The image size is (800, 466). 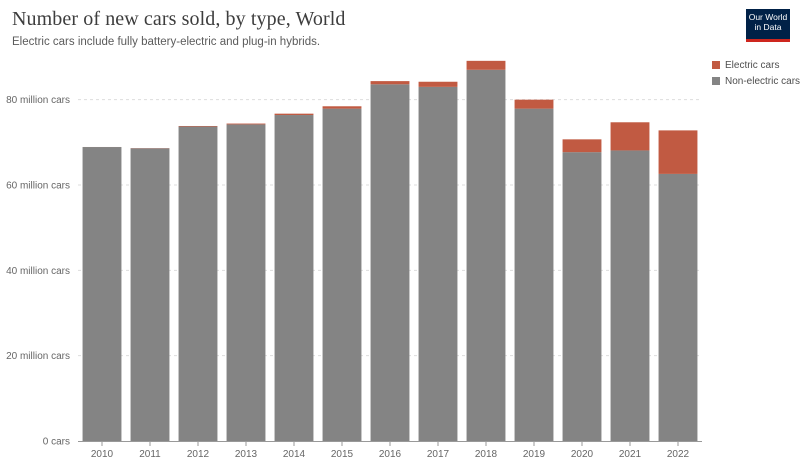 I want to click on bar-non-electric-cars-2017, so click(x=438, y=263).